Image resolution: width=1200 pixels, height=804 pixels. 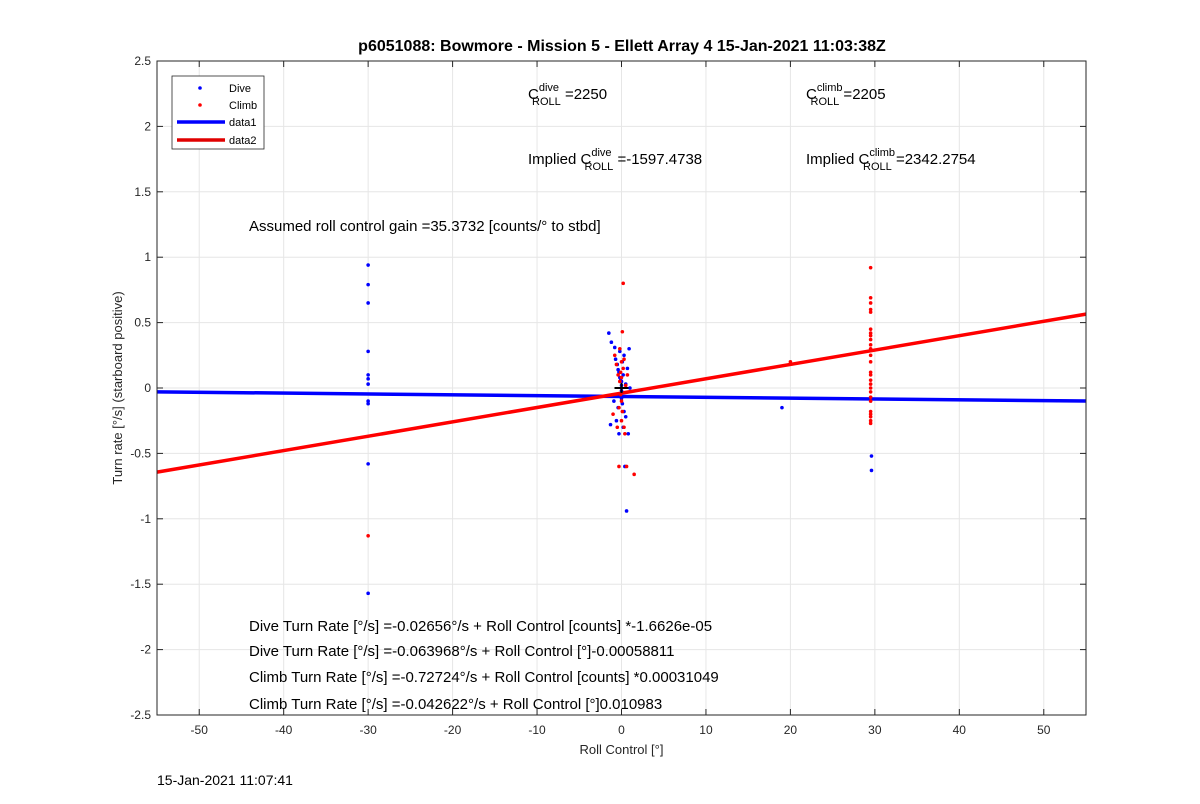 I want to click on x-tick-label: 40, so click(x=960, y=730).